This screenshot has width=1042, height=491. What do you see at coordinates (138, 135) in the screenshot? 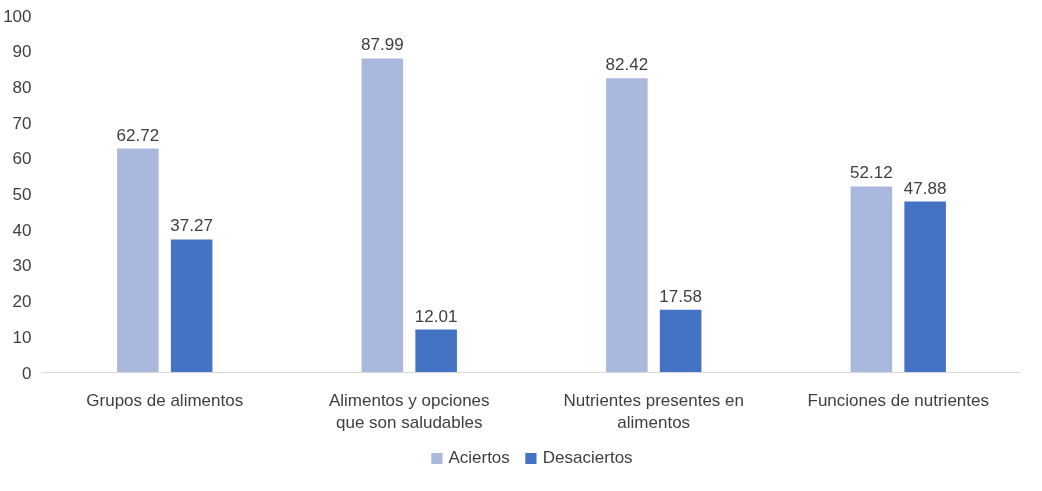
I see `data-label: 62.72` at bounding box center [138, 135].